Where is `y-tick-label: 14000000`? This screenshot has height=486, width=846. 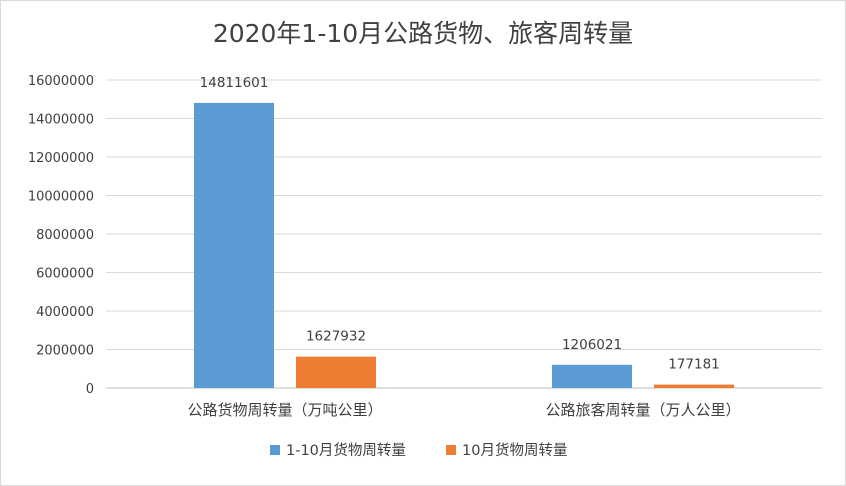 y-tick-label: 14000000 is located at coordinates (61, 120).